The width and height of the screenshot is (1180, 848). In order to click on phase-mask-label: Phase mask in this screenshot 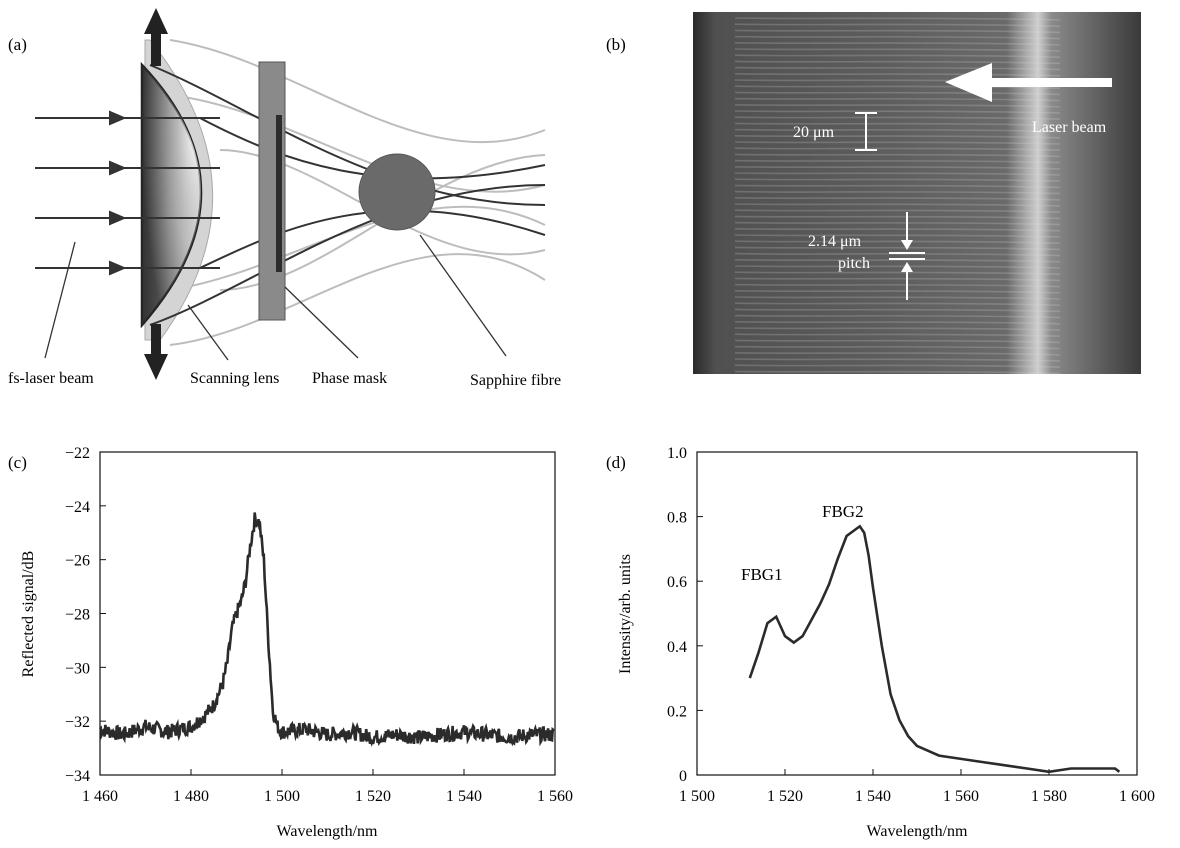, I will do `click(349, 378)`.